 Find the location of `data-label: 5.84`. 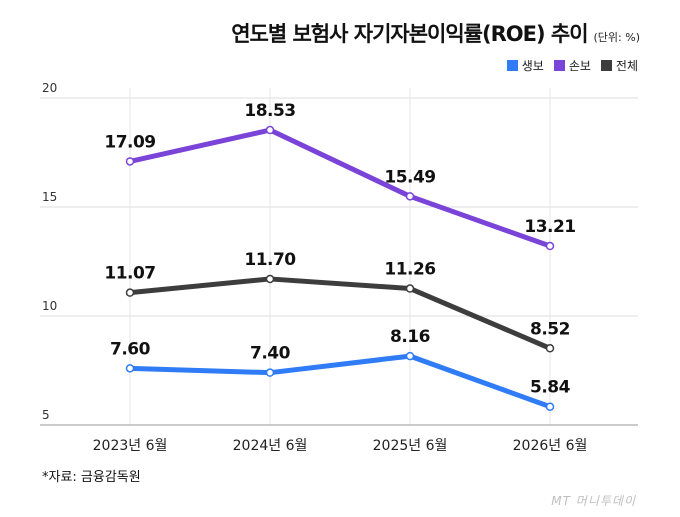

data-label: 5.84 is located at coordinates (550, 388).